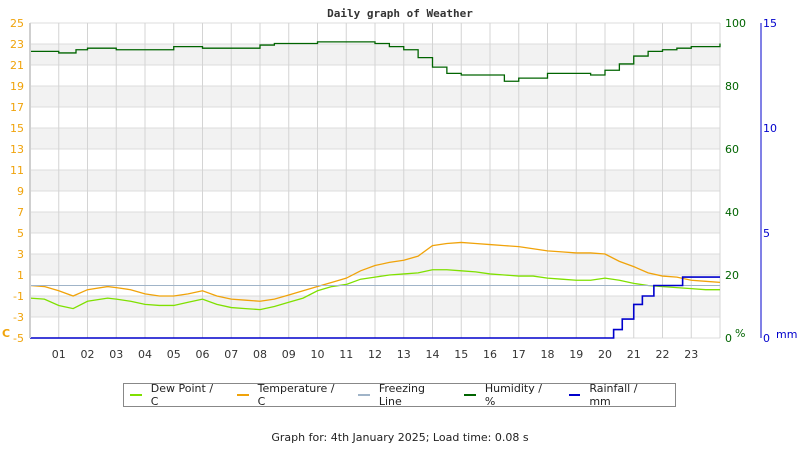  I want to click on x-tick-label: 05, so click(174, 354).